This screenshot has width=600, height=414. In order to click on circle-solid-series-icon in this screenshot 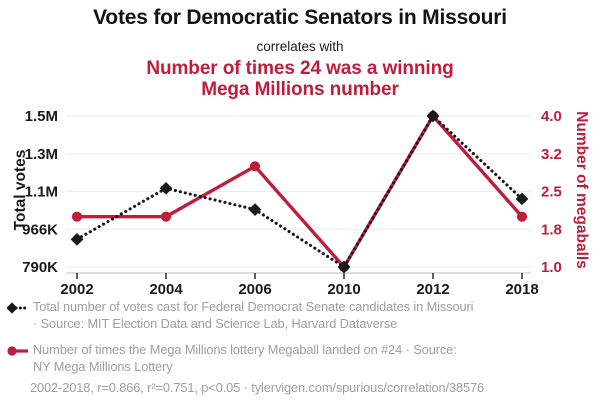, I will do `click(17, 351)`.